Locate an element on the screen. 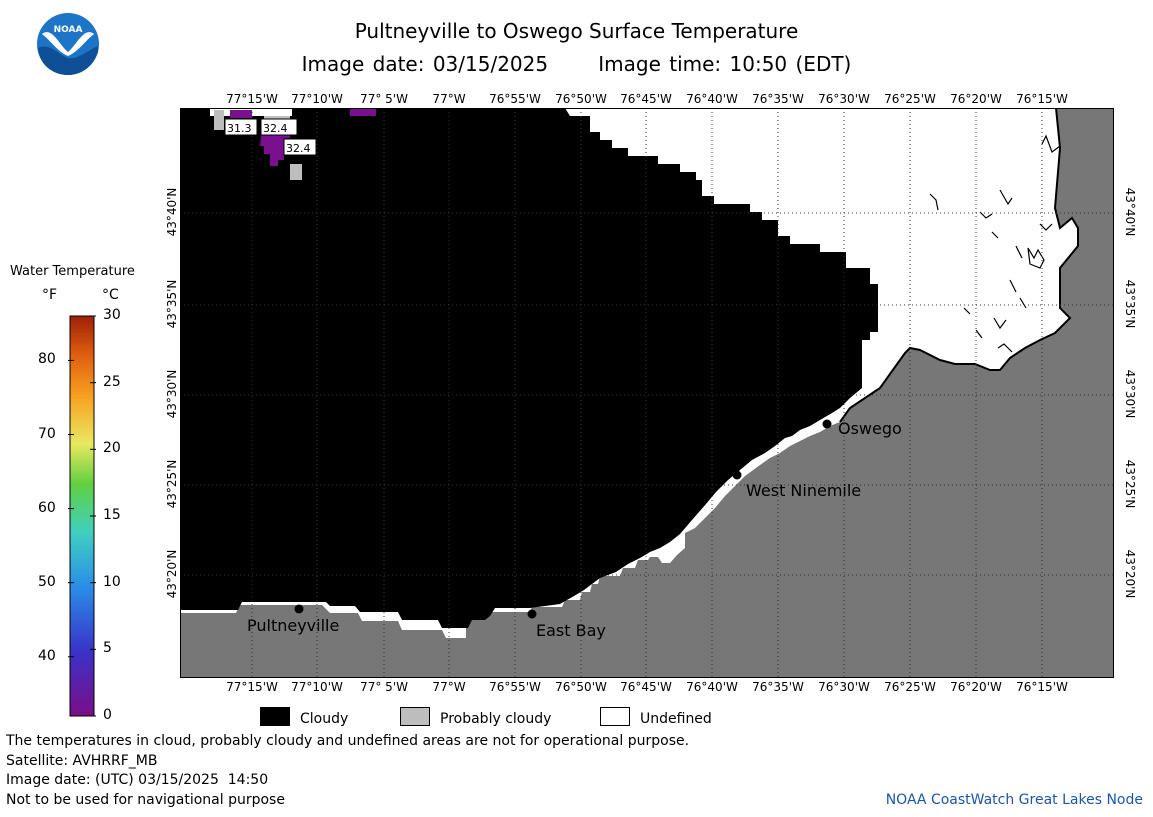  colorbar-f-tick-label: 50 is located at coordinates (47, 581).